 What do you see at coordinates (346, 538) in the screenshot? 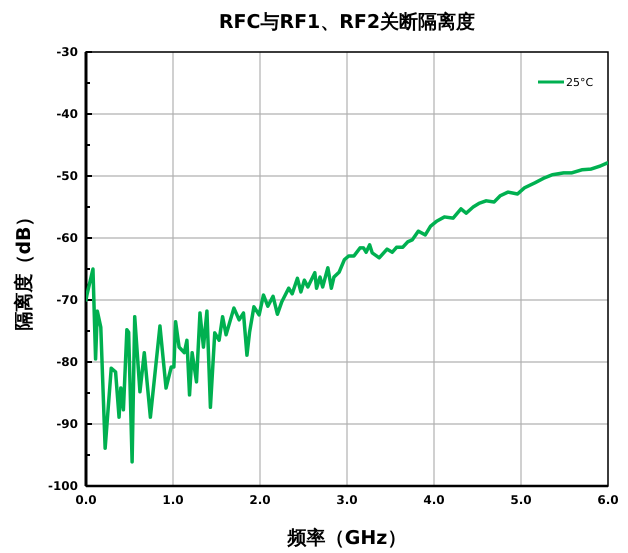
I see `x-axis-title: 频率（GHz）` at bounding box center [346, 538].